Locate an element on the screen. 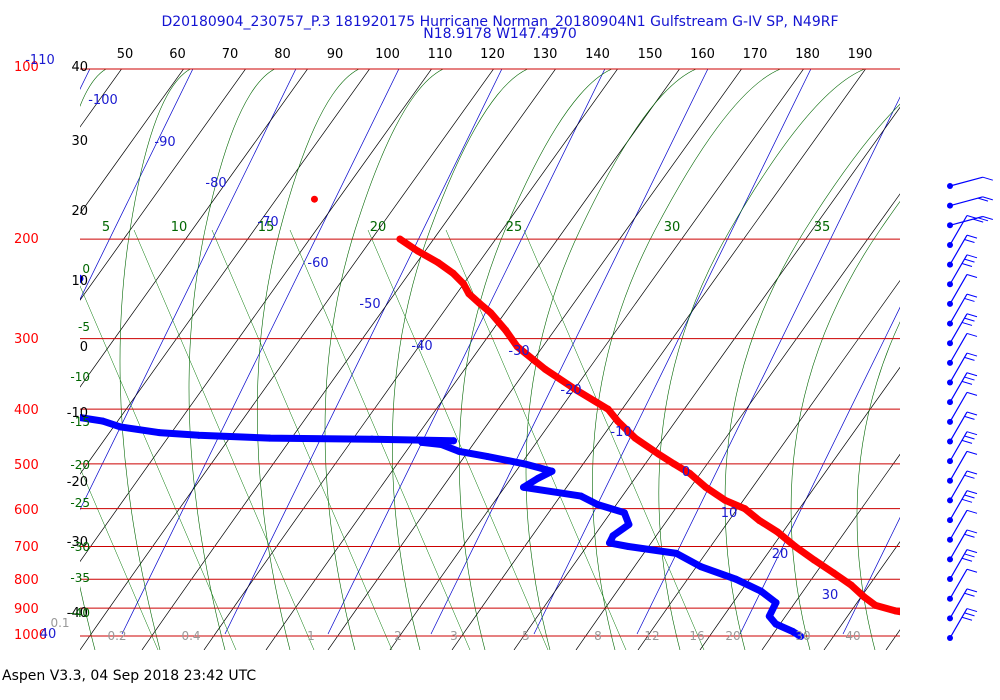  moist-adiabat-label: 30 is located at coordinates (672, 227).